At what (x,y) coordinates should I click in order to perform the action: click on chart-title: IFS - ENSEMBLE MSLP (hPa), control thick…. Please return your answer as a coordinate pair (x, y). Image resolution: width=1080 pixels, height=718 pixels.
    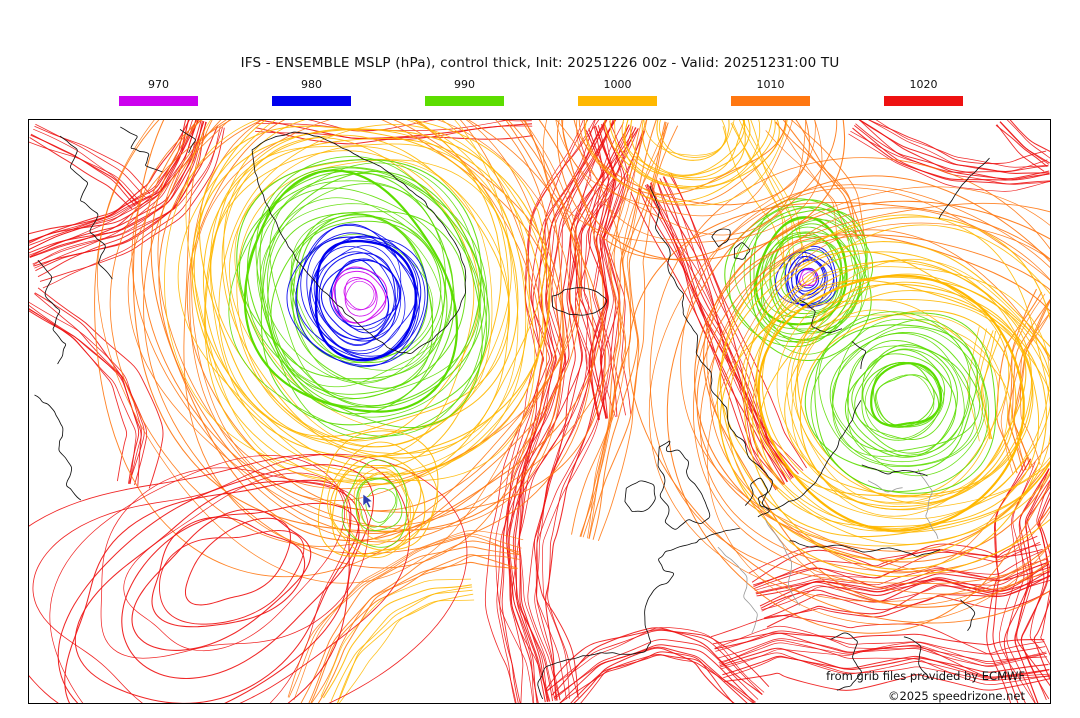
    Looking at the image, I should click on (540, 63).